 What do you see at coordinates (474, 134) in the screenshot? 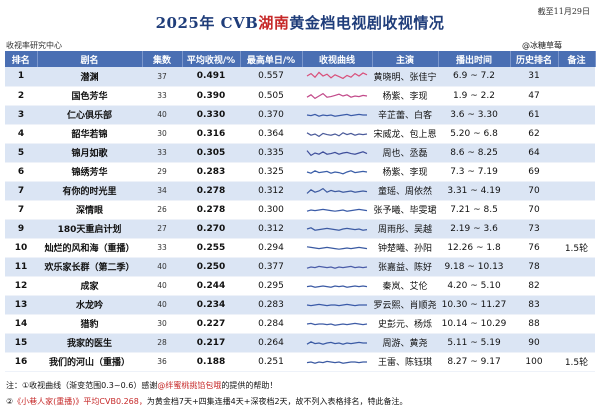
I see `air-time-cell: 5.20 ~ 6.8` at bounding box center [474, 134].